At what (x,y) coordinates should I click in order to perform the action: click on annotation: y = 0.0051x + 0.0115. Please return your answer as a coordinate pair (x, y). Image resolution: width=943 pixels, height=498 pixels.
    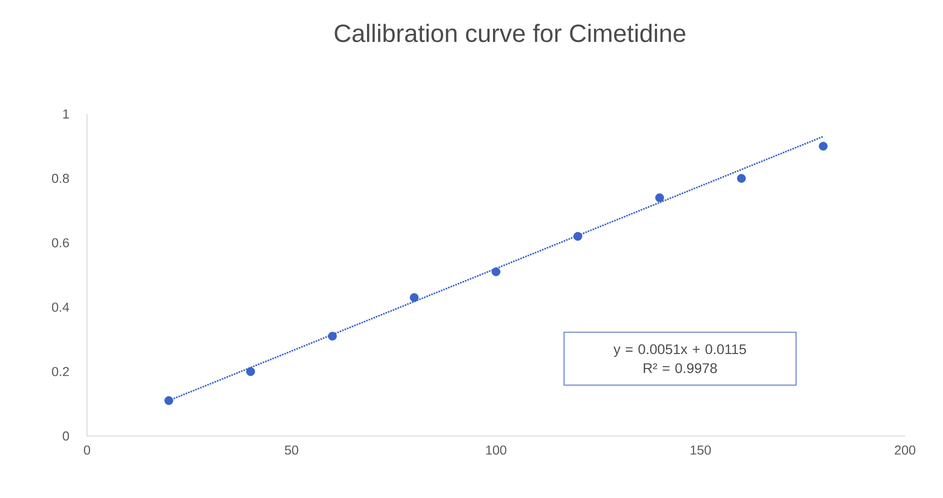
    Looking at the image, I should click on (680, 350).